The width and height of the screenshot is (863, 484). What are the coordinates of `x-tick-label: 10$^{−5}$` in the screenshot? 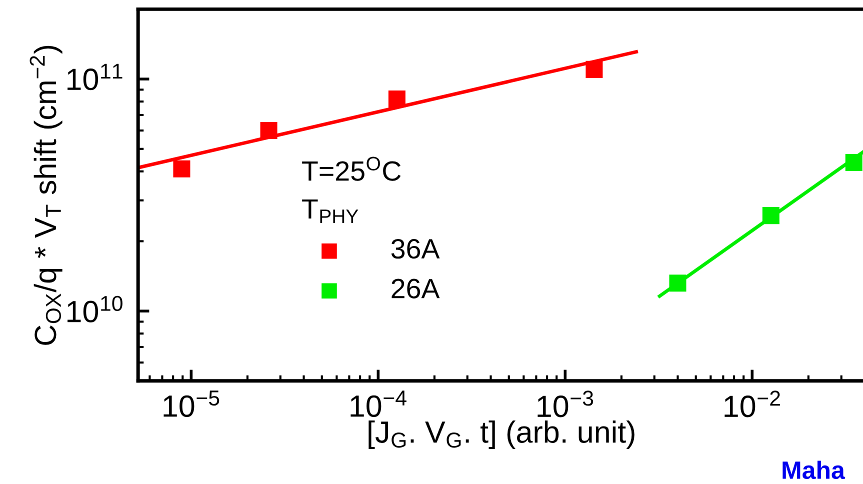 It's located at (192, 403).